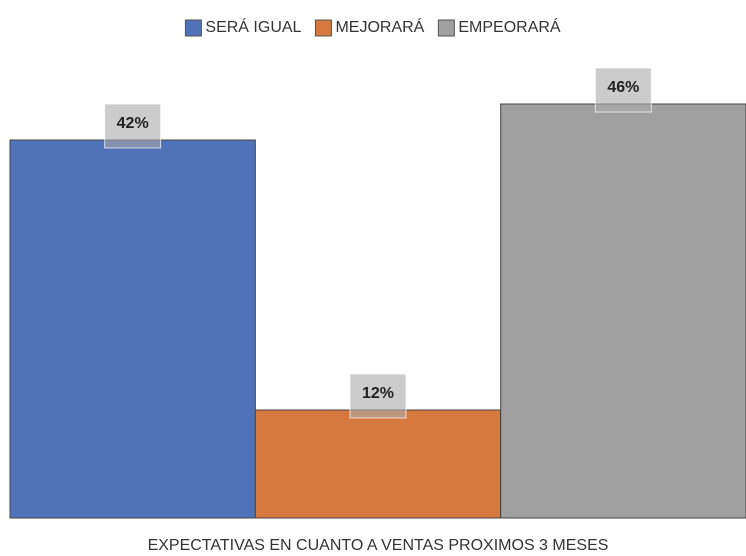 The image size is (746, 556). I want to click on value-label: 12%, so click(378, 393).